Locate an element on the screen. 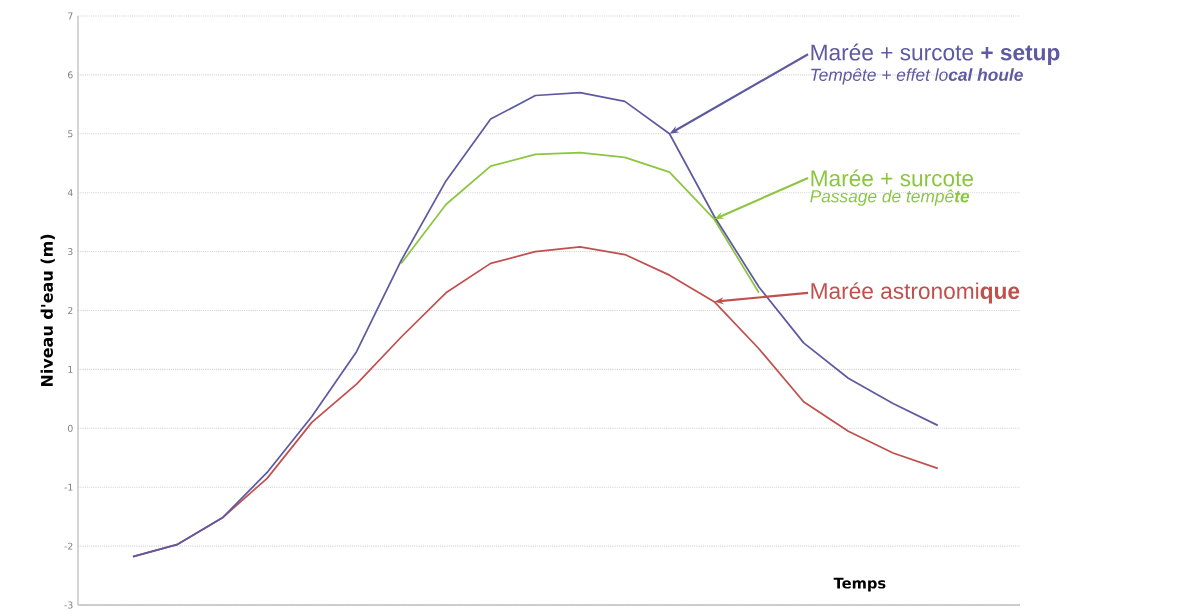 The image size is (1178, 614). y-tick-label: 0 is located at coordinates (70, 428).